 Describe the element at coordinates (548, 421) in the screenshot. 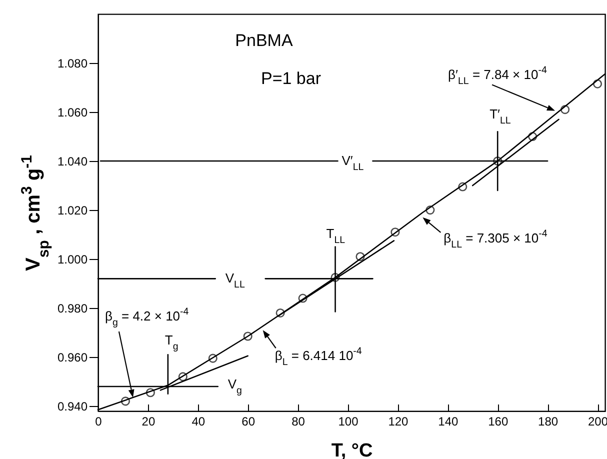

I see `x-tick-label: 180` at that location.